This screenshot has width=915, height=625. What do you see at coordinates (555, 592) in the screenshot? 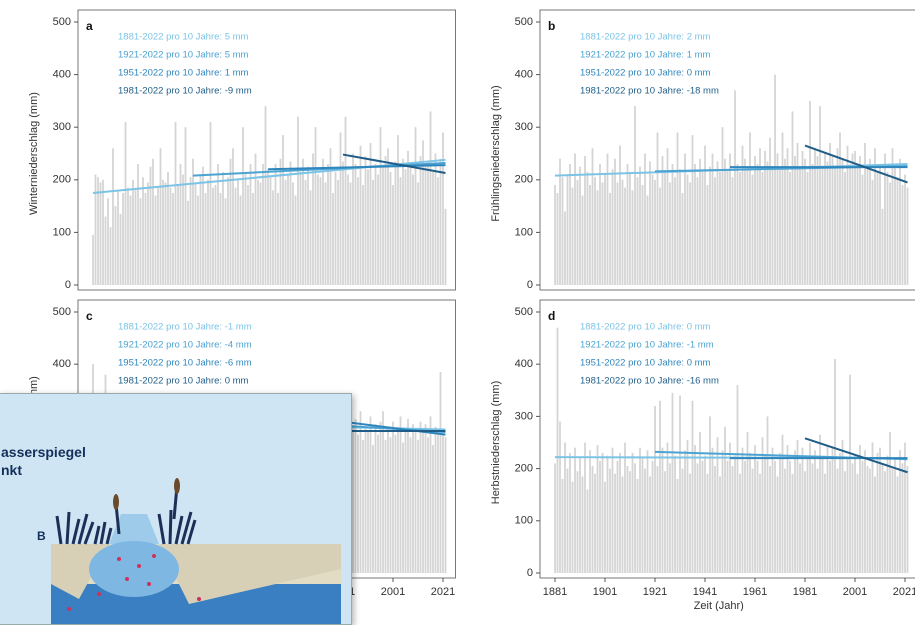
I see `x-tick-label: 1881` at bounding box center [555, 592].